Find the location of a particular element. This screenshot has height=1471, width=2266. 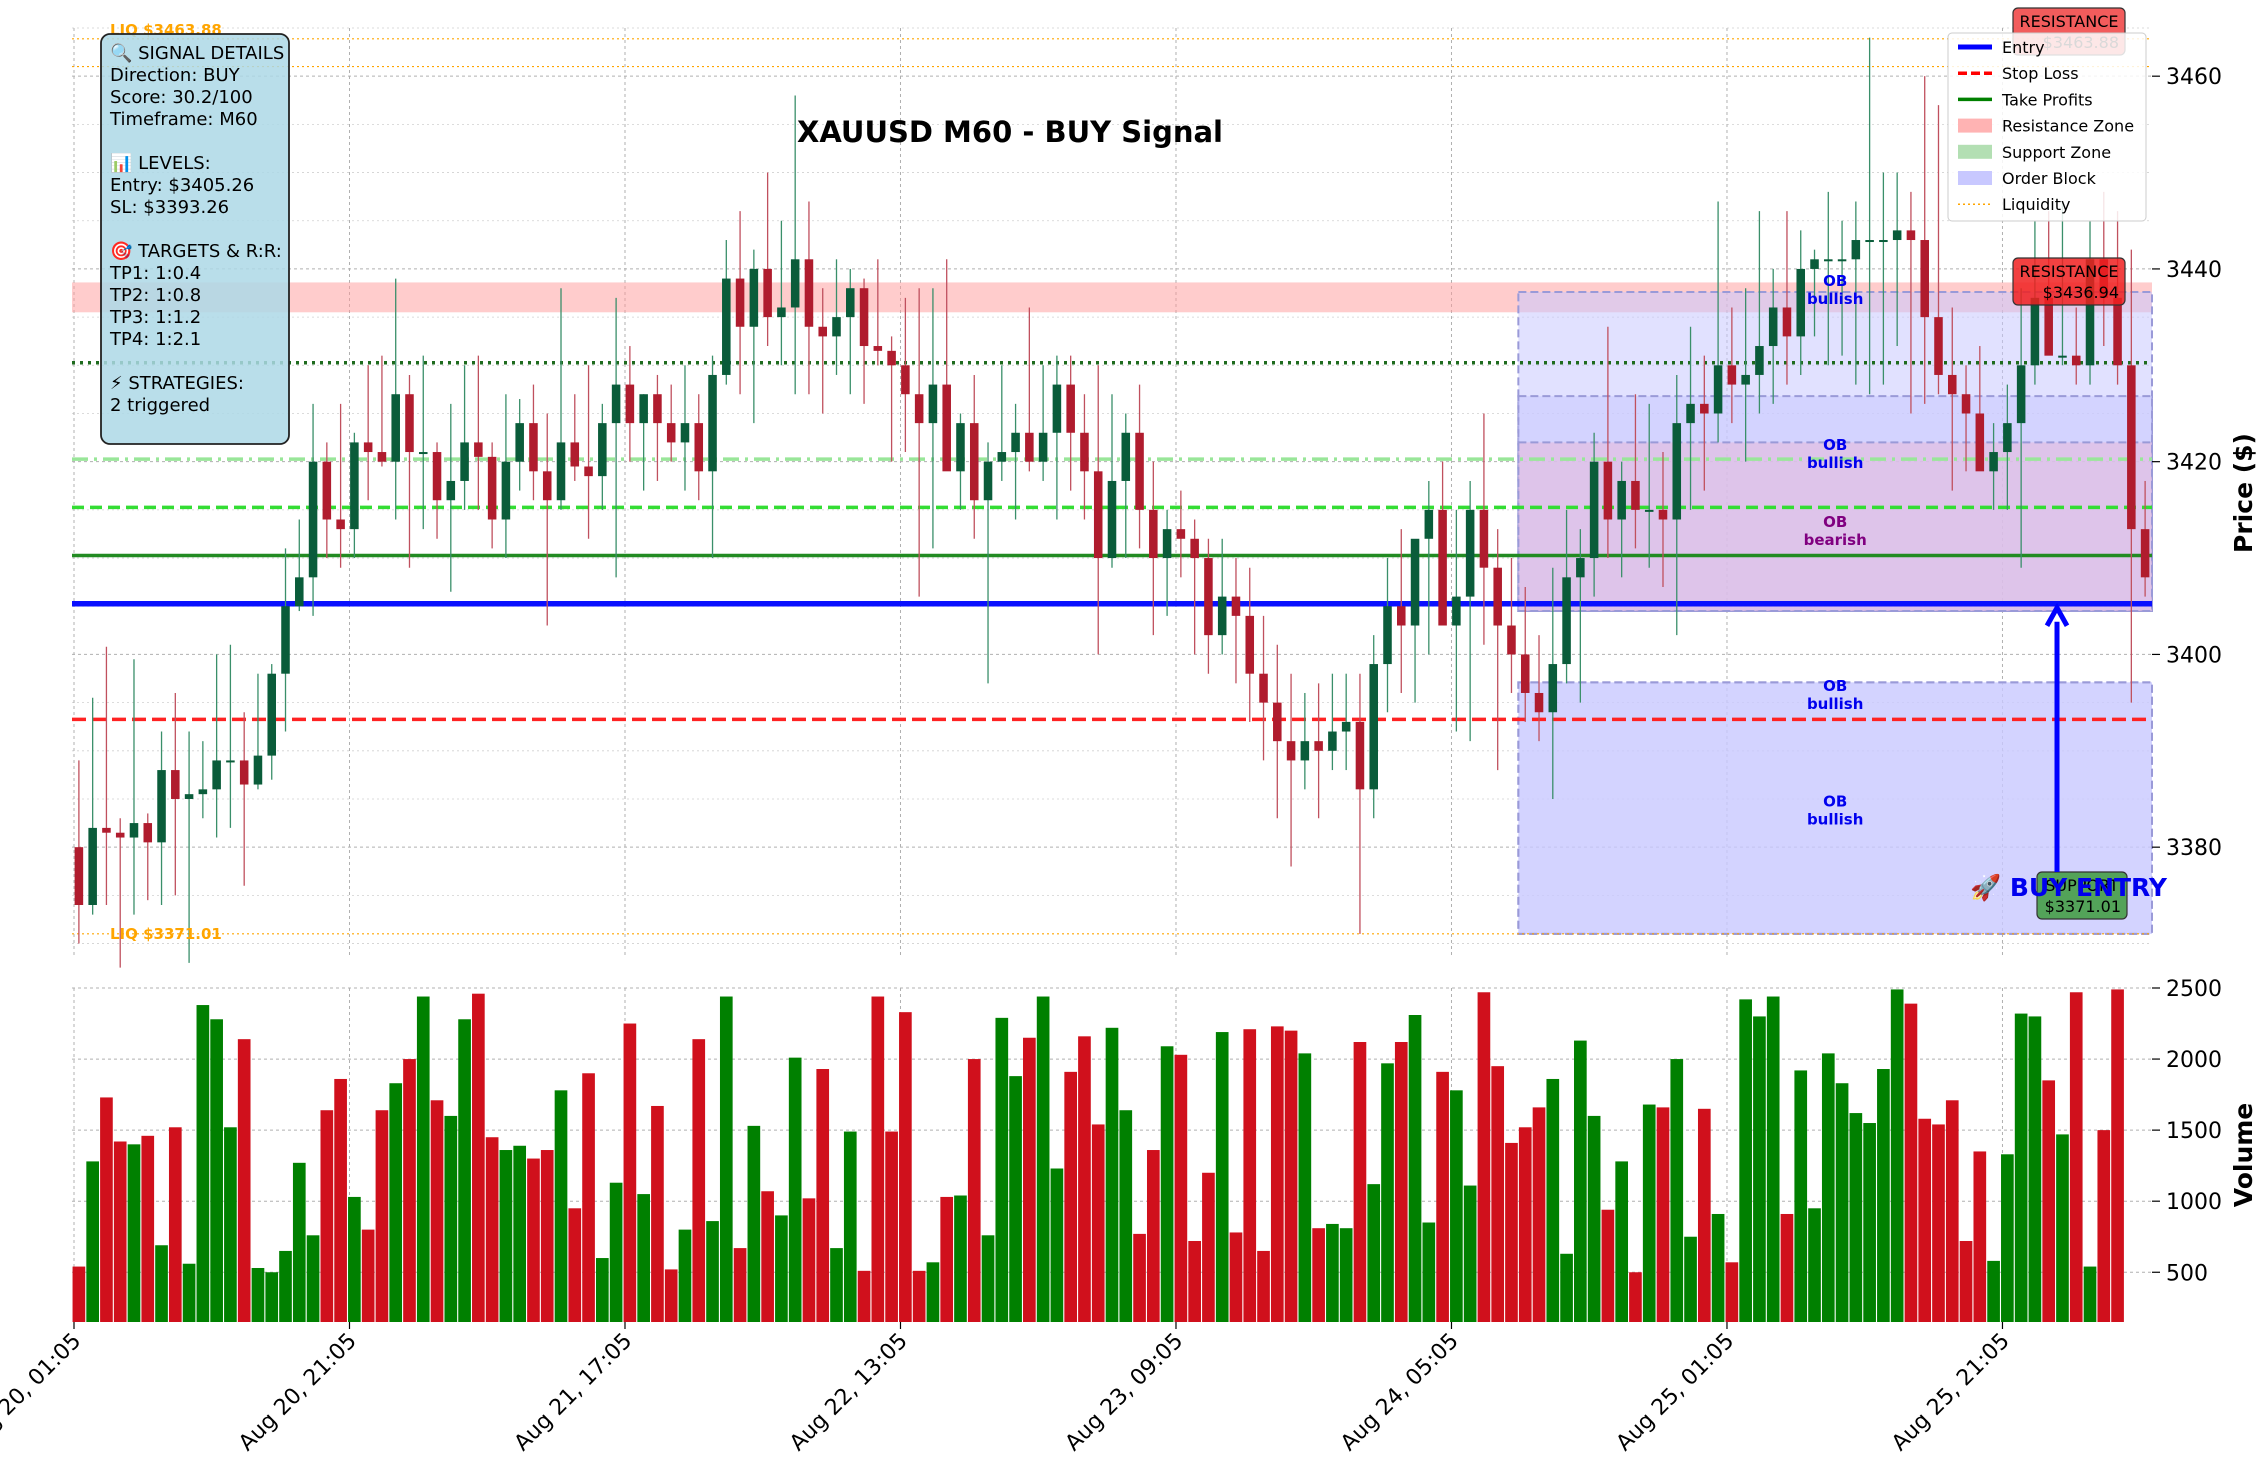

legend-bg is located at coordinates (2047, 127).